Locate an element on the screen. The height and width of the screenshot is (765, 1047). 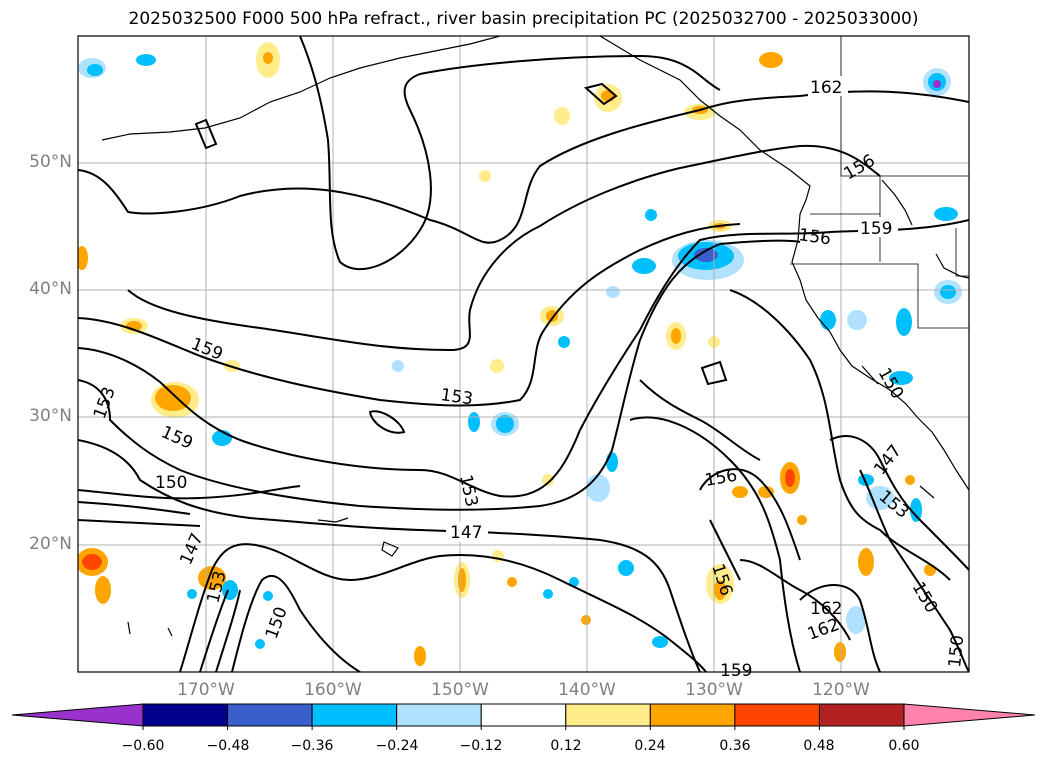
colorbar-tick-label: −0.24 is located at coordinates (397, 746).